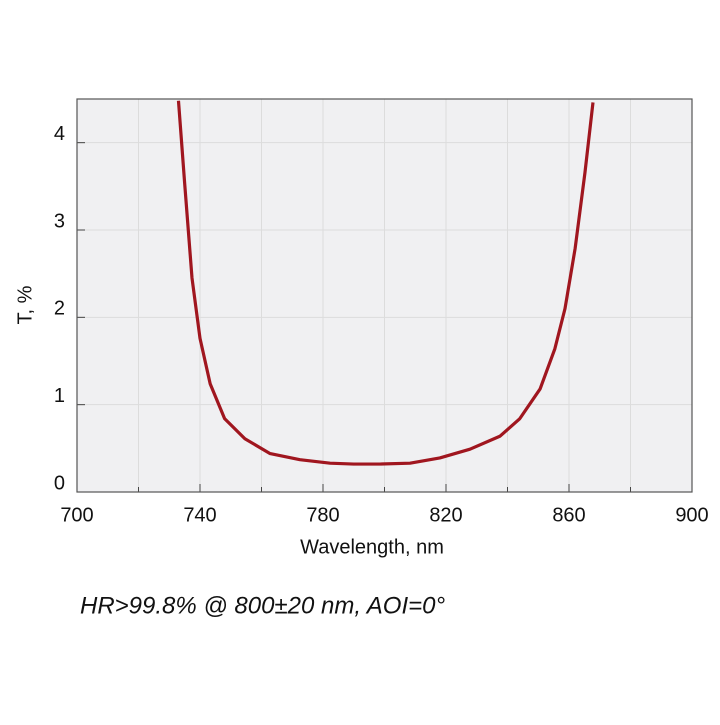  I want to click on caption: HR>99.8% @ 800±20 nm, AOI=0°, so click(263, 605).